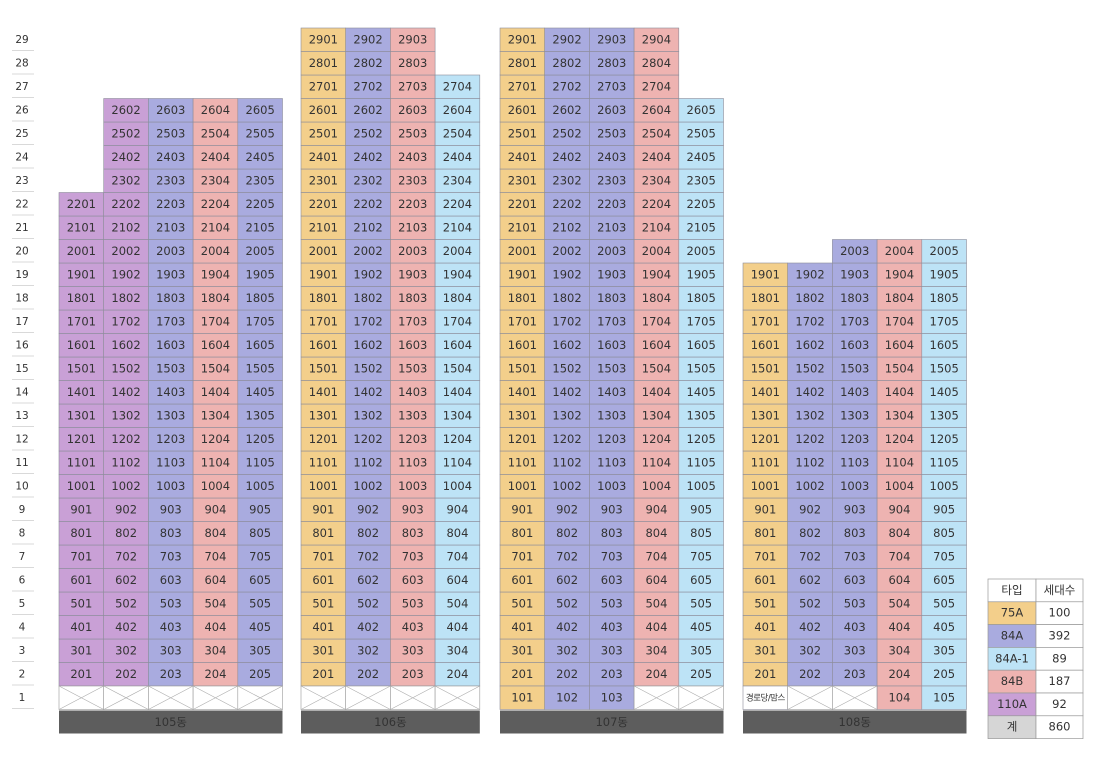 This screenshot has height=765, width=1094. Describe the element at coordinates (1012, 681) in the screenshot. I see `legend-type: 84B` at that location.